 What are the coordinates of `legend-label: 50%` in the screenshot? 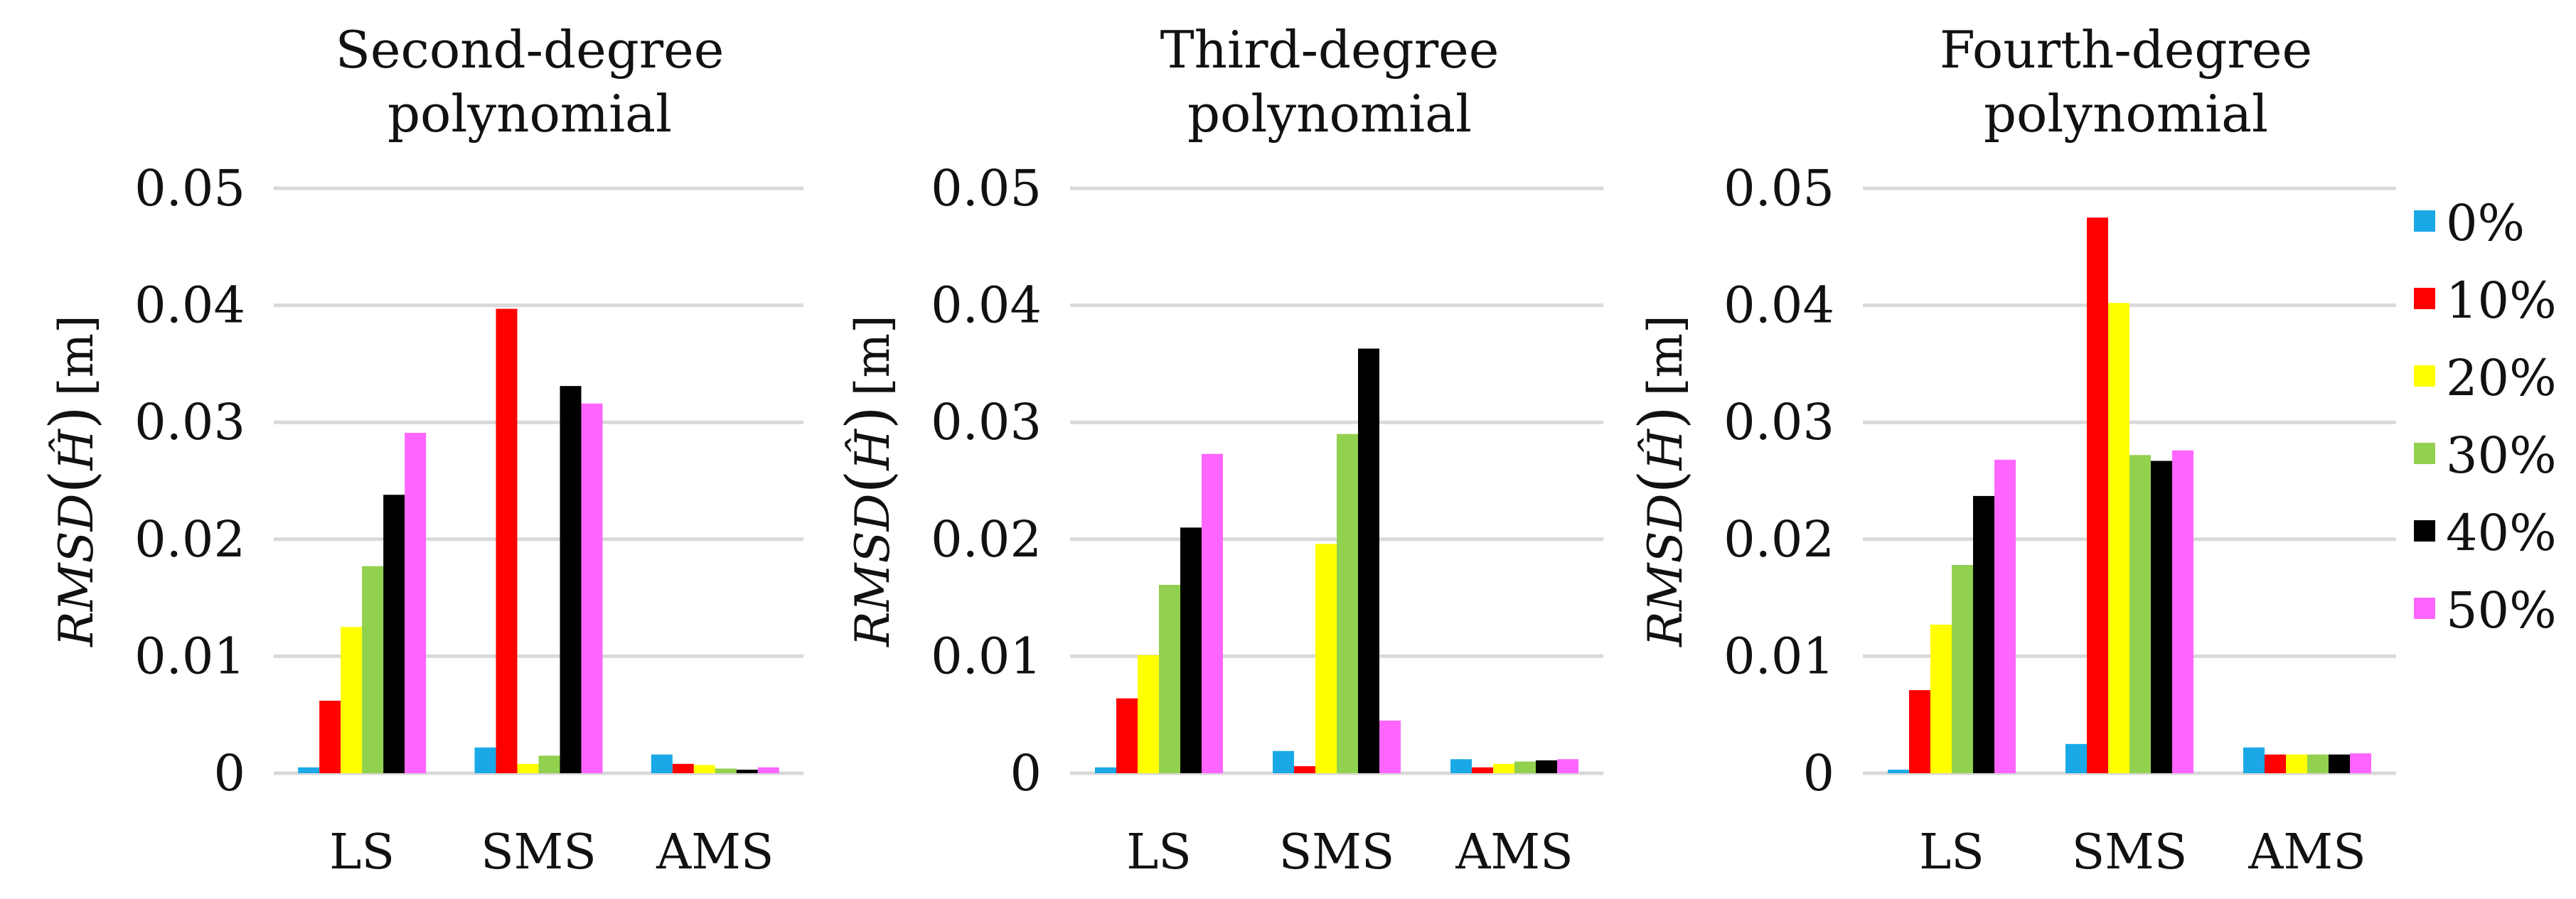 It's located at (2502, 610).